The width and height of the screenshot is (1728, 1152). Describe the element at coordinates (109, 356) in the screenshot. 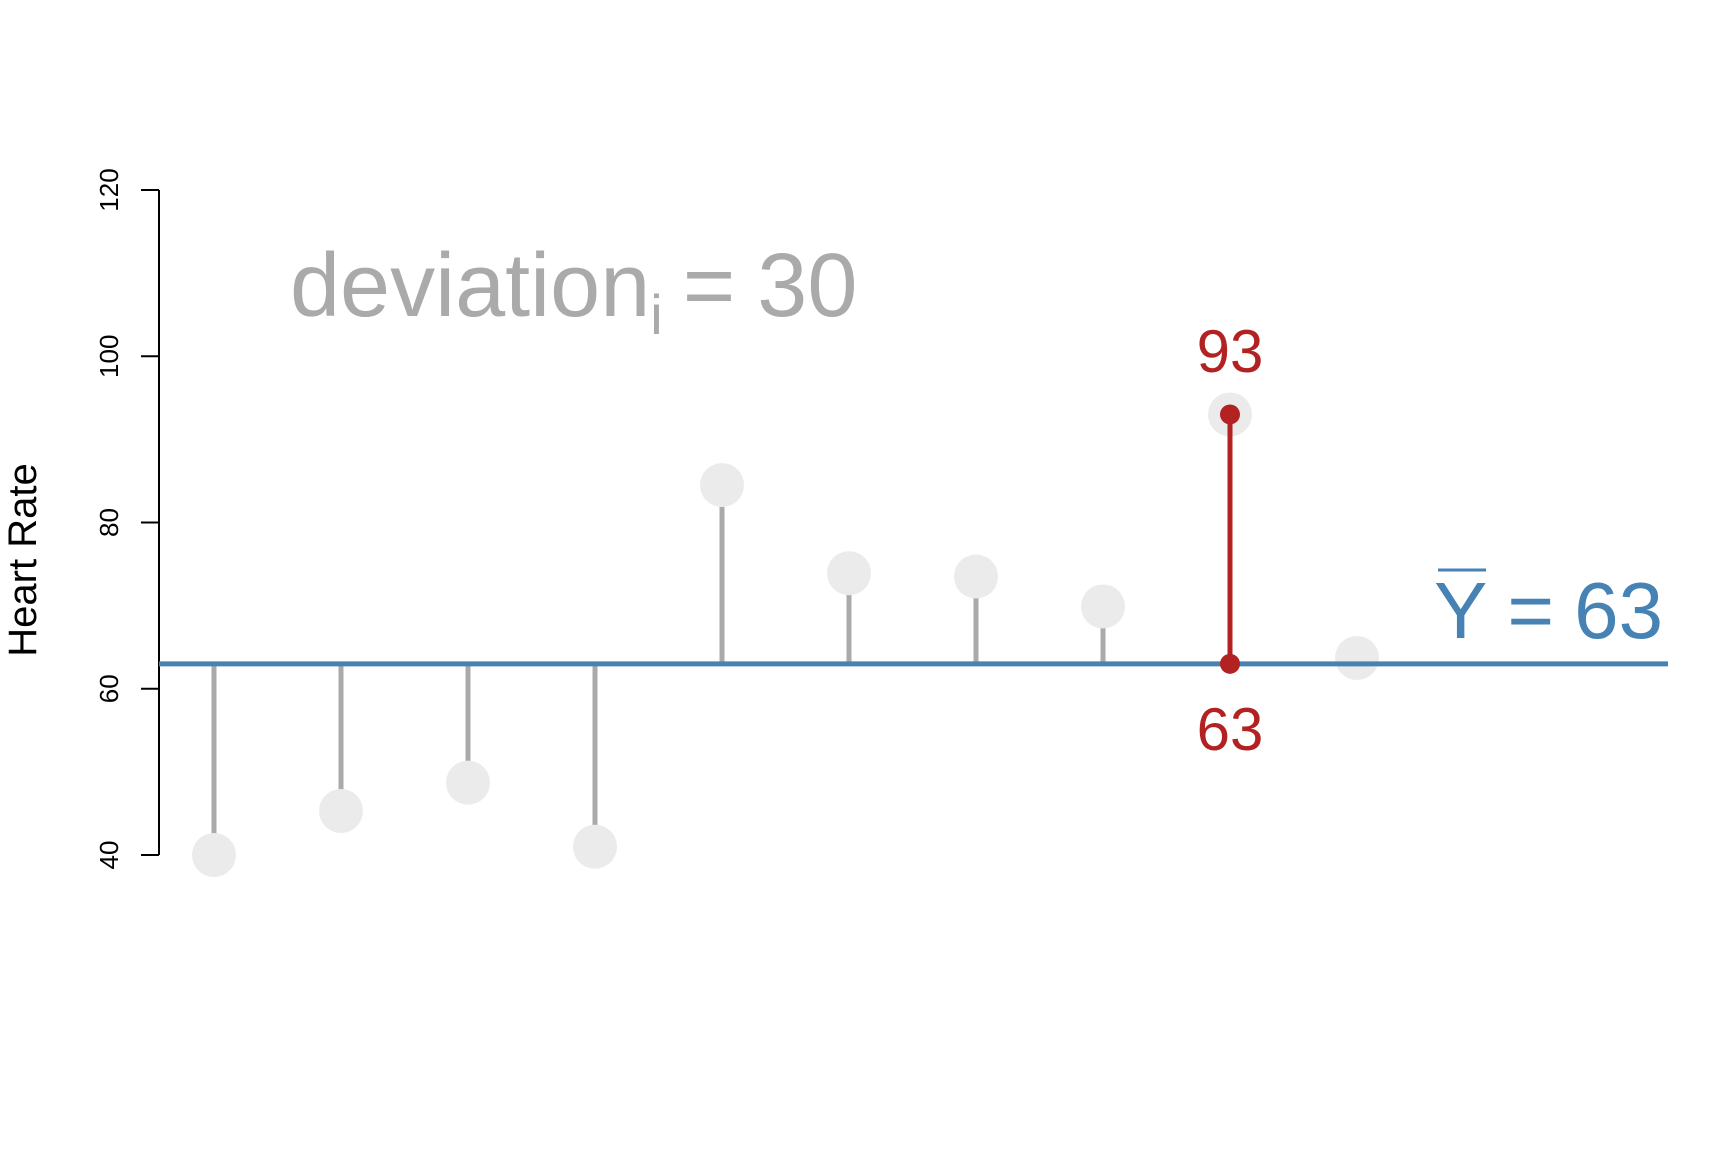

I see `y-tick-label: 100` at that location.